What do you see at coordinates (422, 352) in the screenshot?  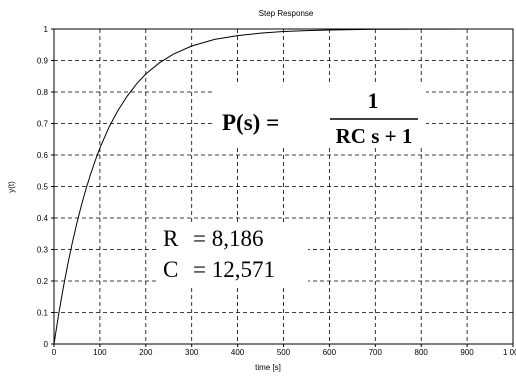 I see `x-tick-label: 800` at bounding box center [422, 352].